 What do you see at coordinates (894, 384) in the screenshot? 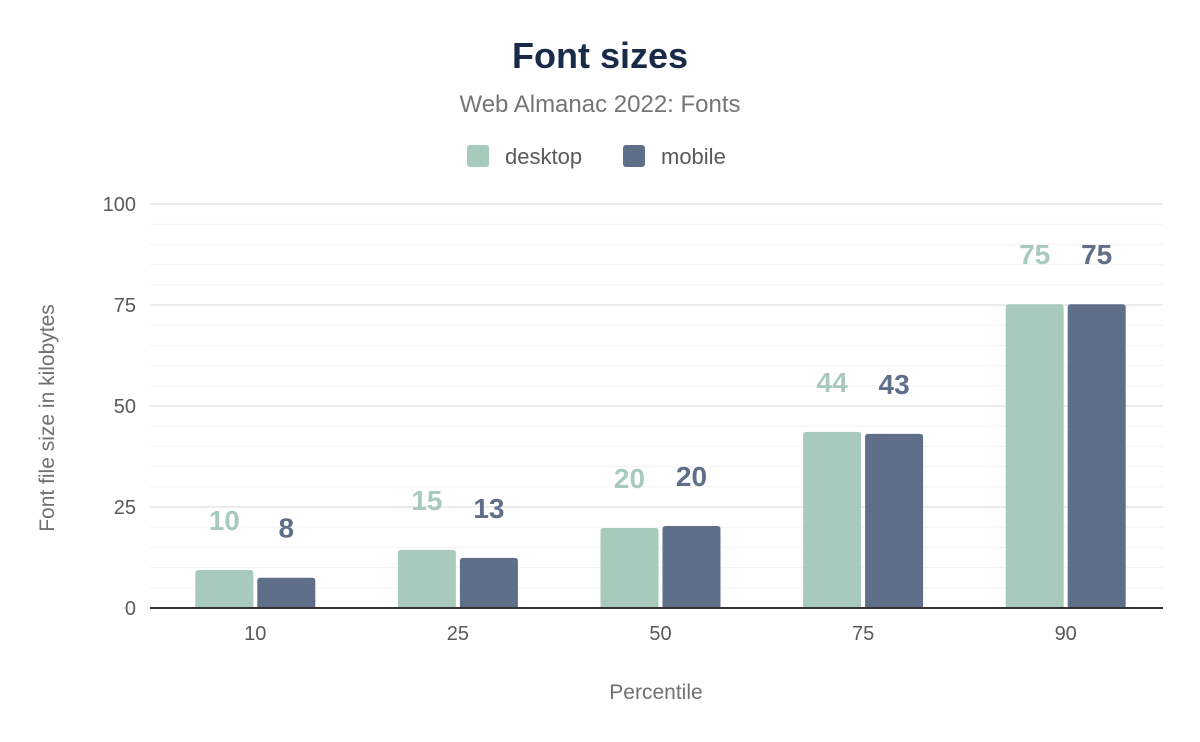
I see `data-label-mobile-75: 43` at bounding box center [894, 384].